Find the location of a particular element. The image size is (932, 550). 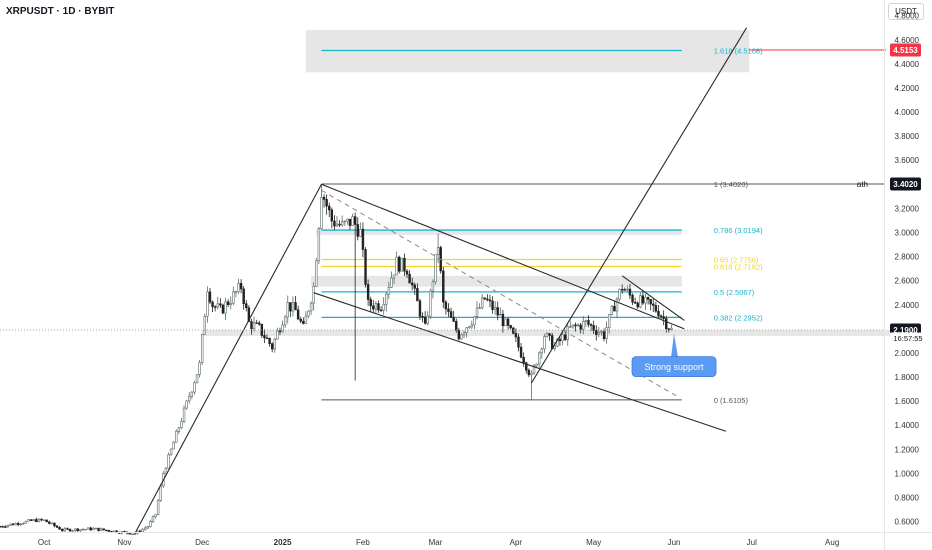

fib-label-1.618: 1.618 (4.5108) is located at coordinates (738, 50).